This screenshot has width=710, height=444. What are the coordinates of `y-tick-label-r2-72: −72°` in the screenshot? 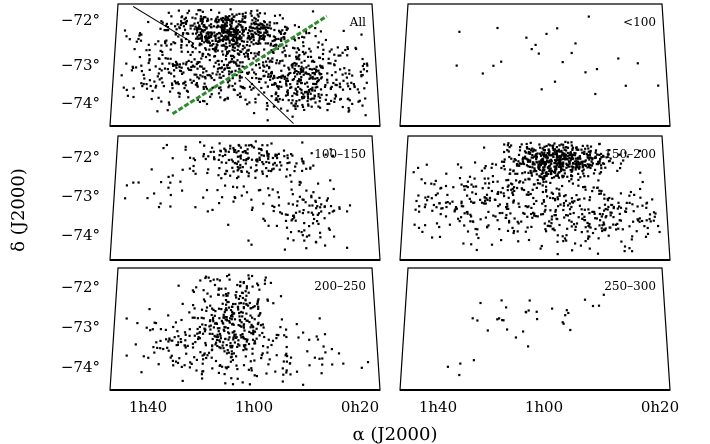 It's located at (80, 157).